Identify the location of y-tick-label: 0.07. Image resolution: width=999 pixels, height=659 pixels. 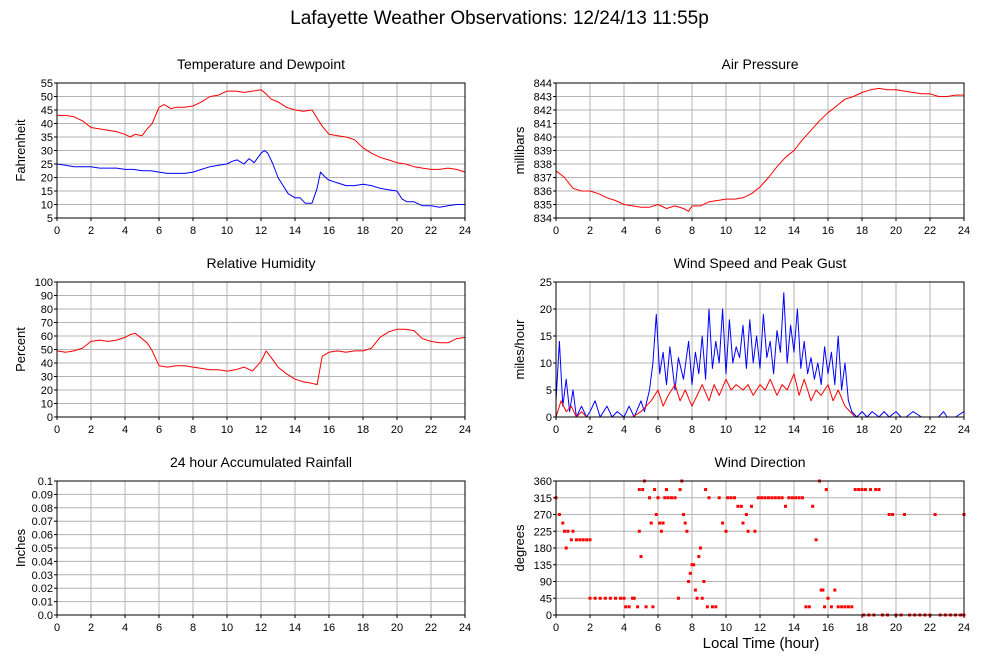
(42, 522).